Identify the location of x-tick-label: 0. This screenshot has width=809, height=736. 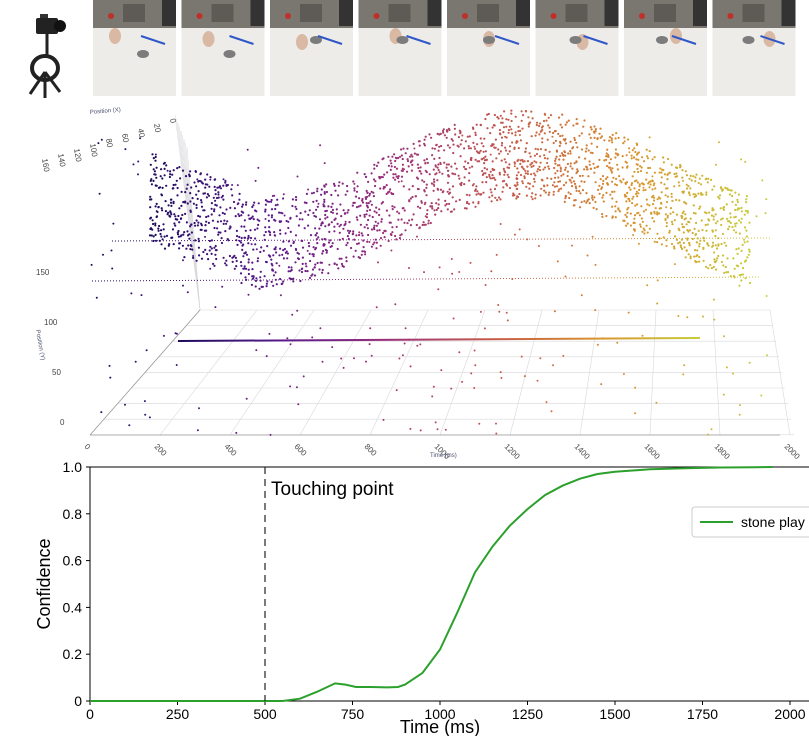
(90, 714).